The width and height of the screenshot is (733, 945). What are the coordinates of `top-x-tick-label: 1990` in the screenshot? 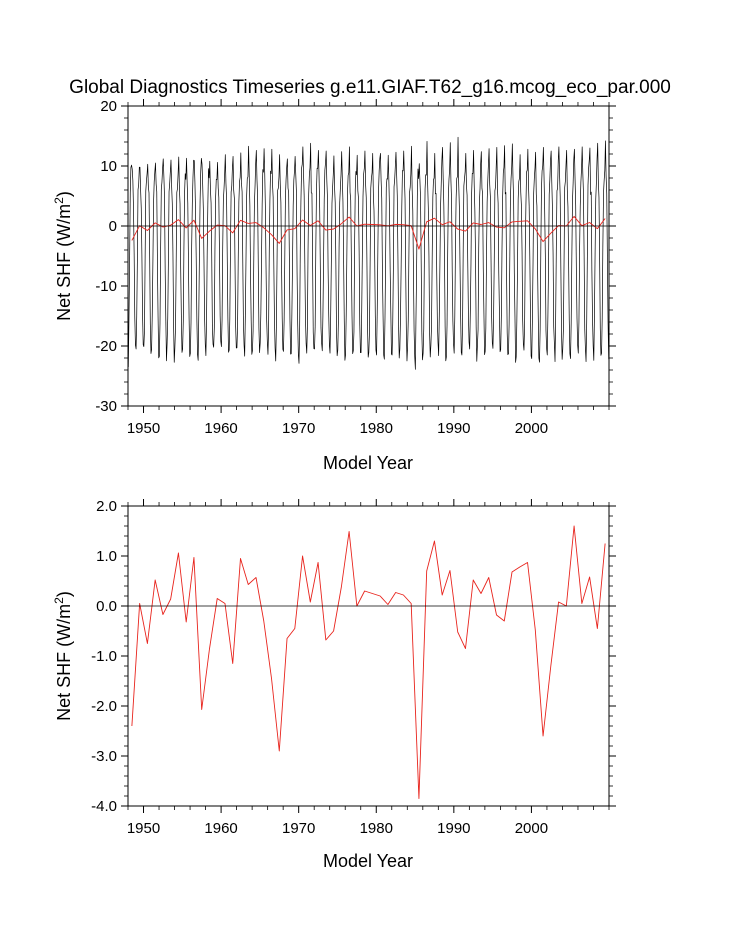 It's located at (453, 428).